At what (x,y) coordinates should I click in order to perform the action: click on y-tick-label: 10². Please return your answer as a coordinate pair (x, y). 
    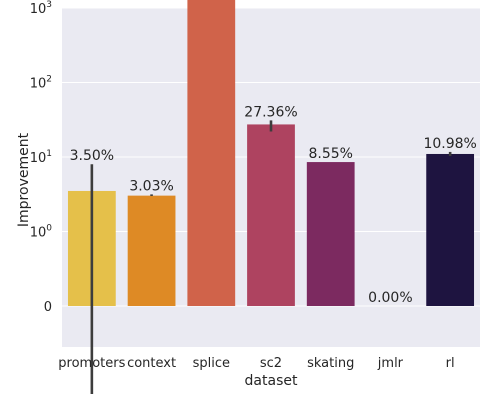
    Looking at the image, I should click on (41, 83).